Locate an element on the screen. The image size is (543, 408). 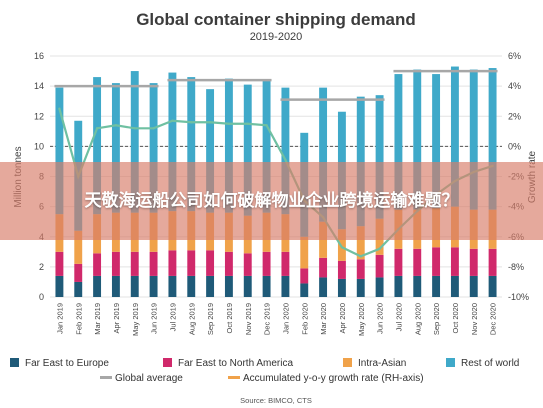
x-tick-label: Feb 2019 is located at coordinates (78, 319).